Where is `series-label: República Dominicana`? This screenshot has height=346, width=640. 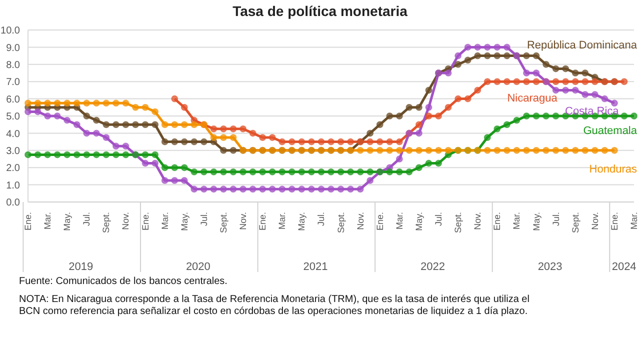 series-label: República Dominicana is located at coordinates (582, 46).